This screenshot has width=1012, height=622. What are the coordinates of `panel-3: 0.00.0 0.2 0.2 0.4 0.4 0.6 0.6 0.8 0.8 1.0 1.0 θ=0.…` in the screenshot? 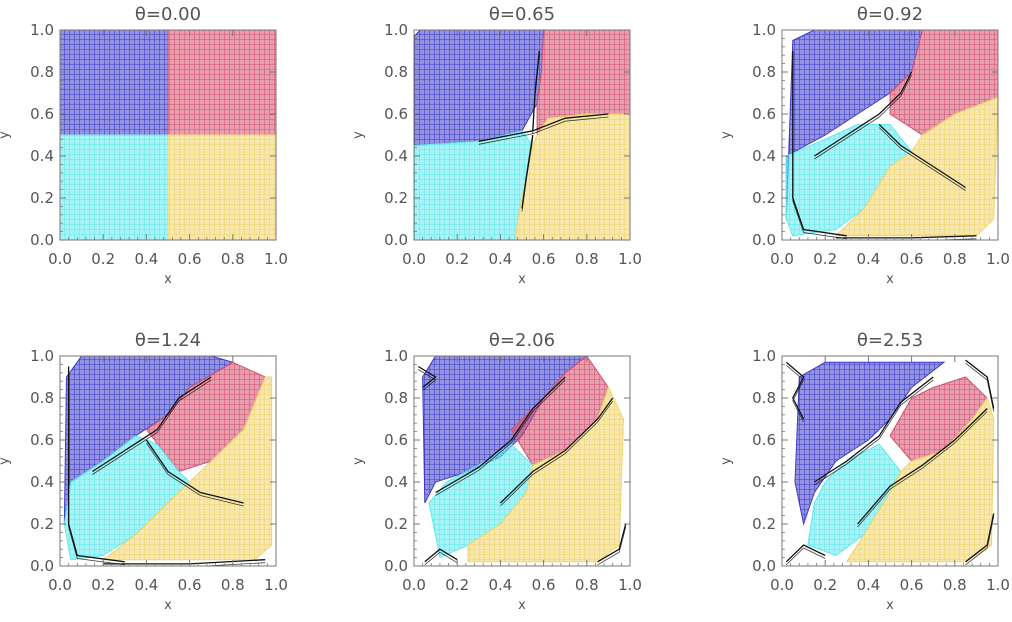 It's located at (864, 145).